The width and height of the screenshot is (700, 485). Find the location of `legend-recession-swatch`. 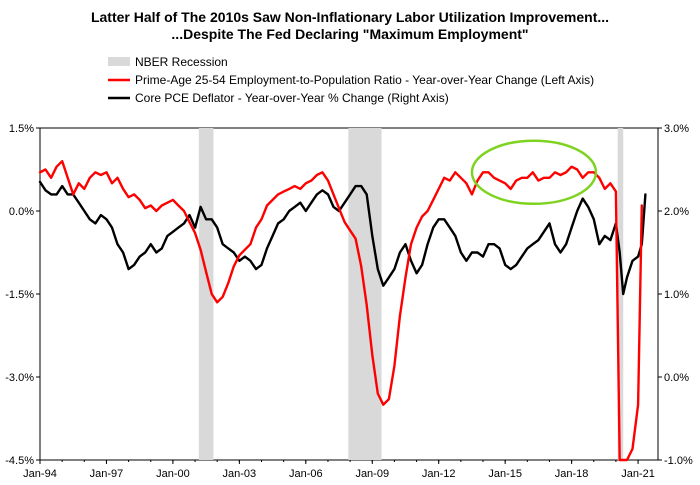

legend-recession-swatch is located at coordinates (119, 61).